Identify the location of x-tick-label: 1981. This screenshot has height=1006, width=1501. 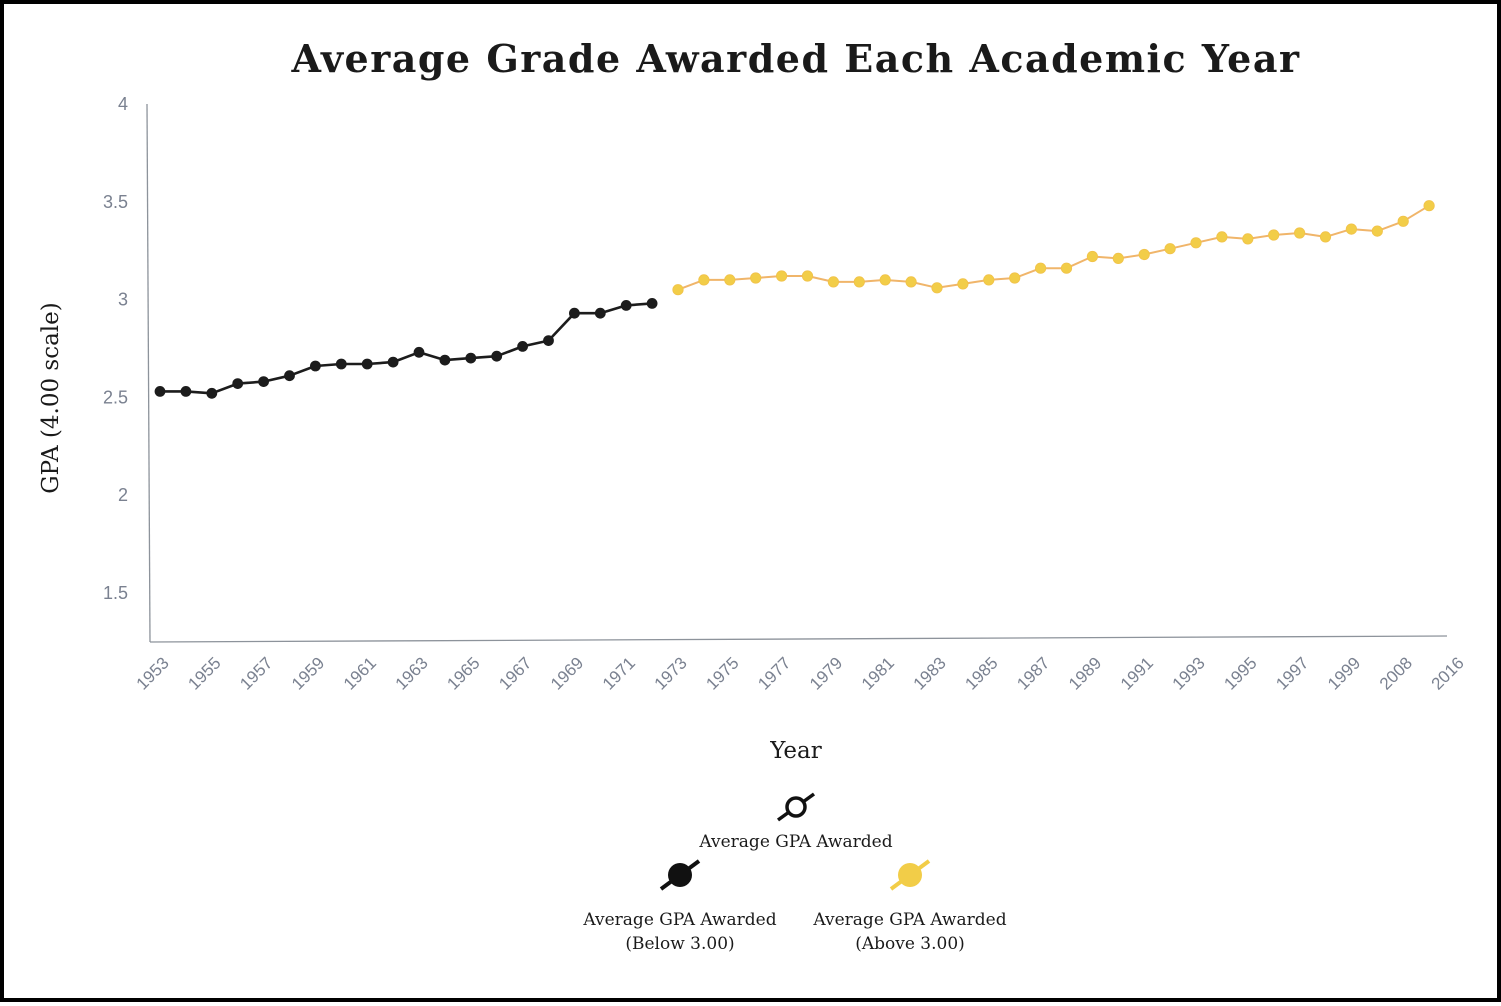
(878, 673).